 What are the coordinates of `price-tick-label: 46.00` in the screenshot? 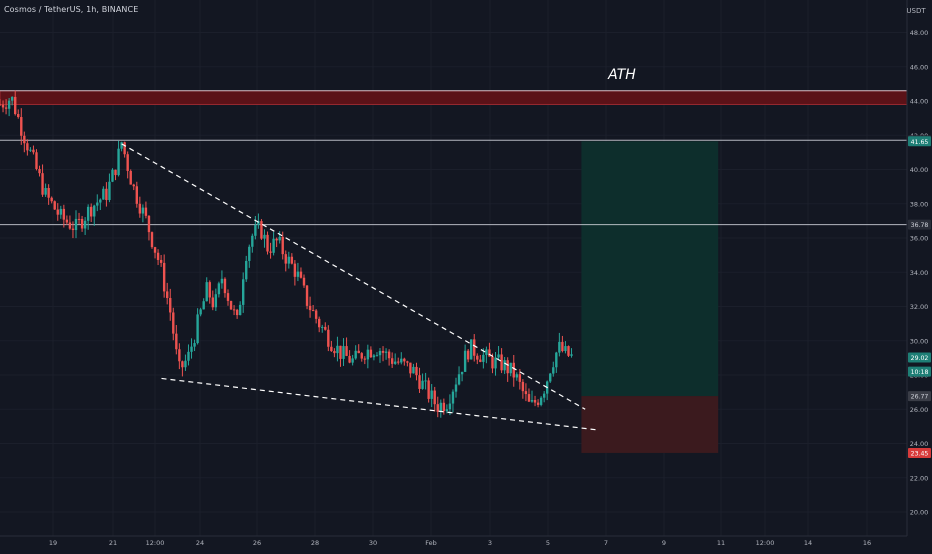 It's located at (919, 67).